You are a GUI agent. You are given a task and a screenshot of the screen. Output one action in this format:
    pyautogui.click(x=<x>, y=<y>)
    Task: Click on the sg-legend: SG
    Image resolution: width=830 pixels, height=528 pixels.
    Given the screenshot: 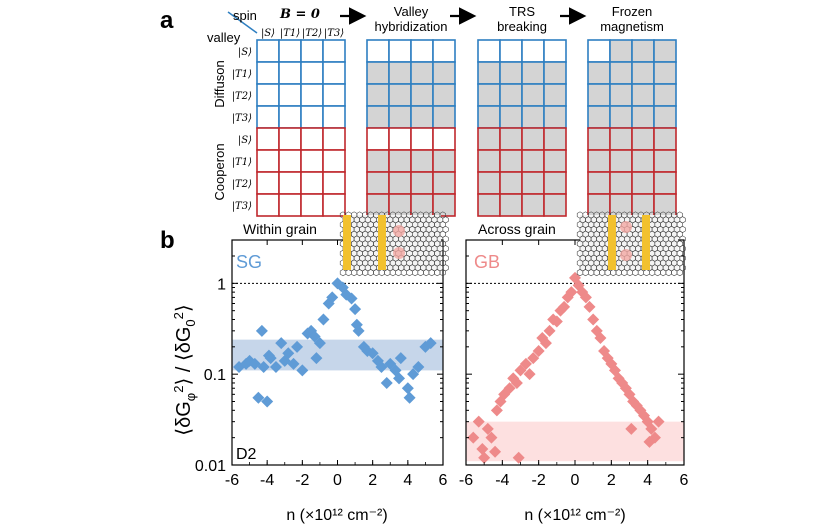 What is the action you would take?
    pyautogui.click(x=249, y=262)
    